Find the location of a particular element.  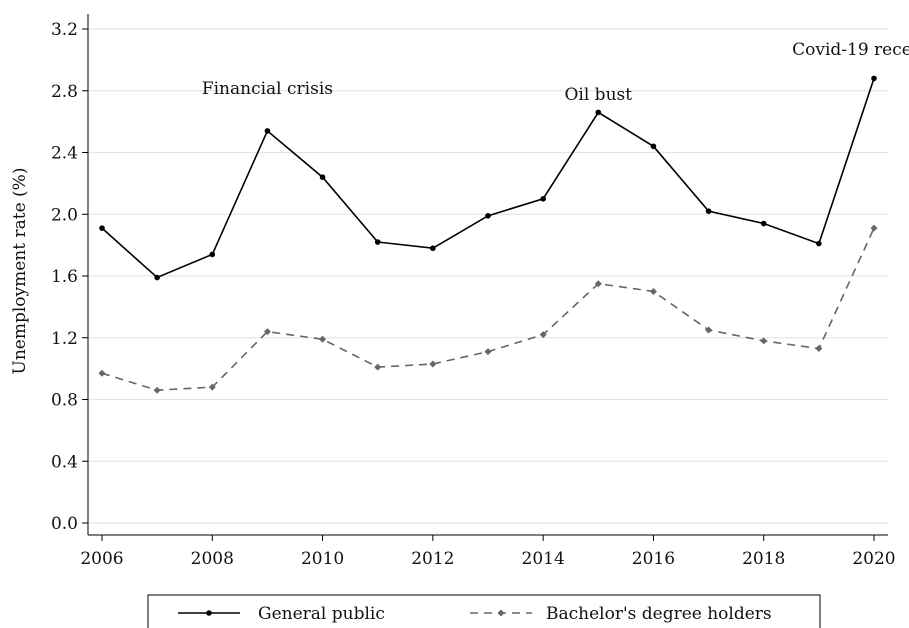

point-s0-2015 is located at coordinates (598, 112).